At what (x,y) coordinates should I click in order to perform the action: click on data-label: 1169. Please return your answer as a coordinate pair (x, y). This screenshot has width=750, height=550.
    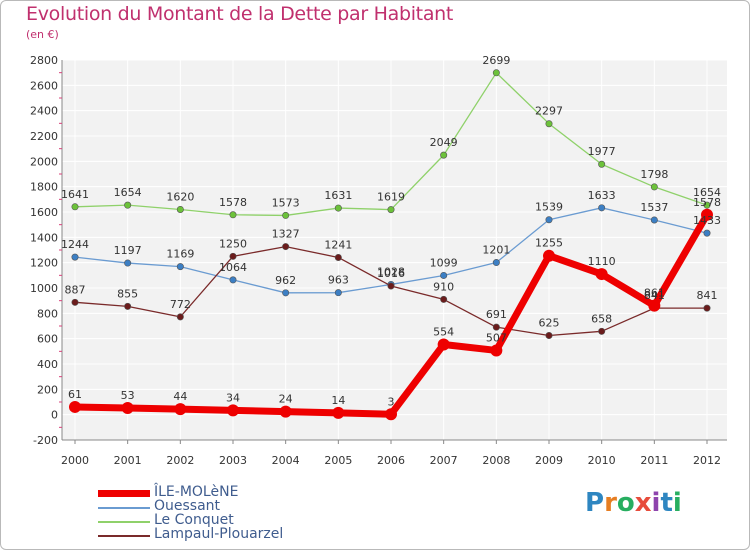
    Looking at the image, I should click on (180, 254).